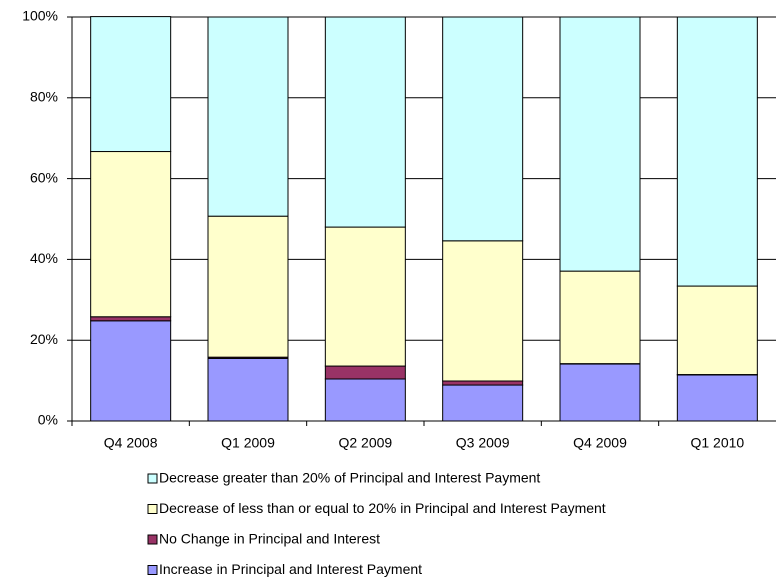  I want to click on y-tick-label: 40%, so click(44, 258).